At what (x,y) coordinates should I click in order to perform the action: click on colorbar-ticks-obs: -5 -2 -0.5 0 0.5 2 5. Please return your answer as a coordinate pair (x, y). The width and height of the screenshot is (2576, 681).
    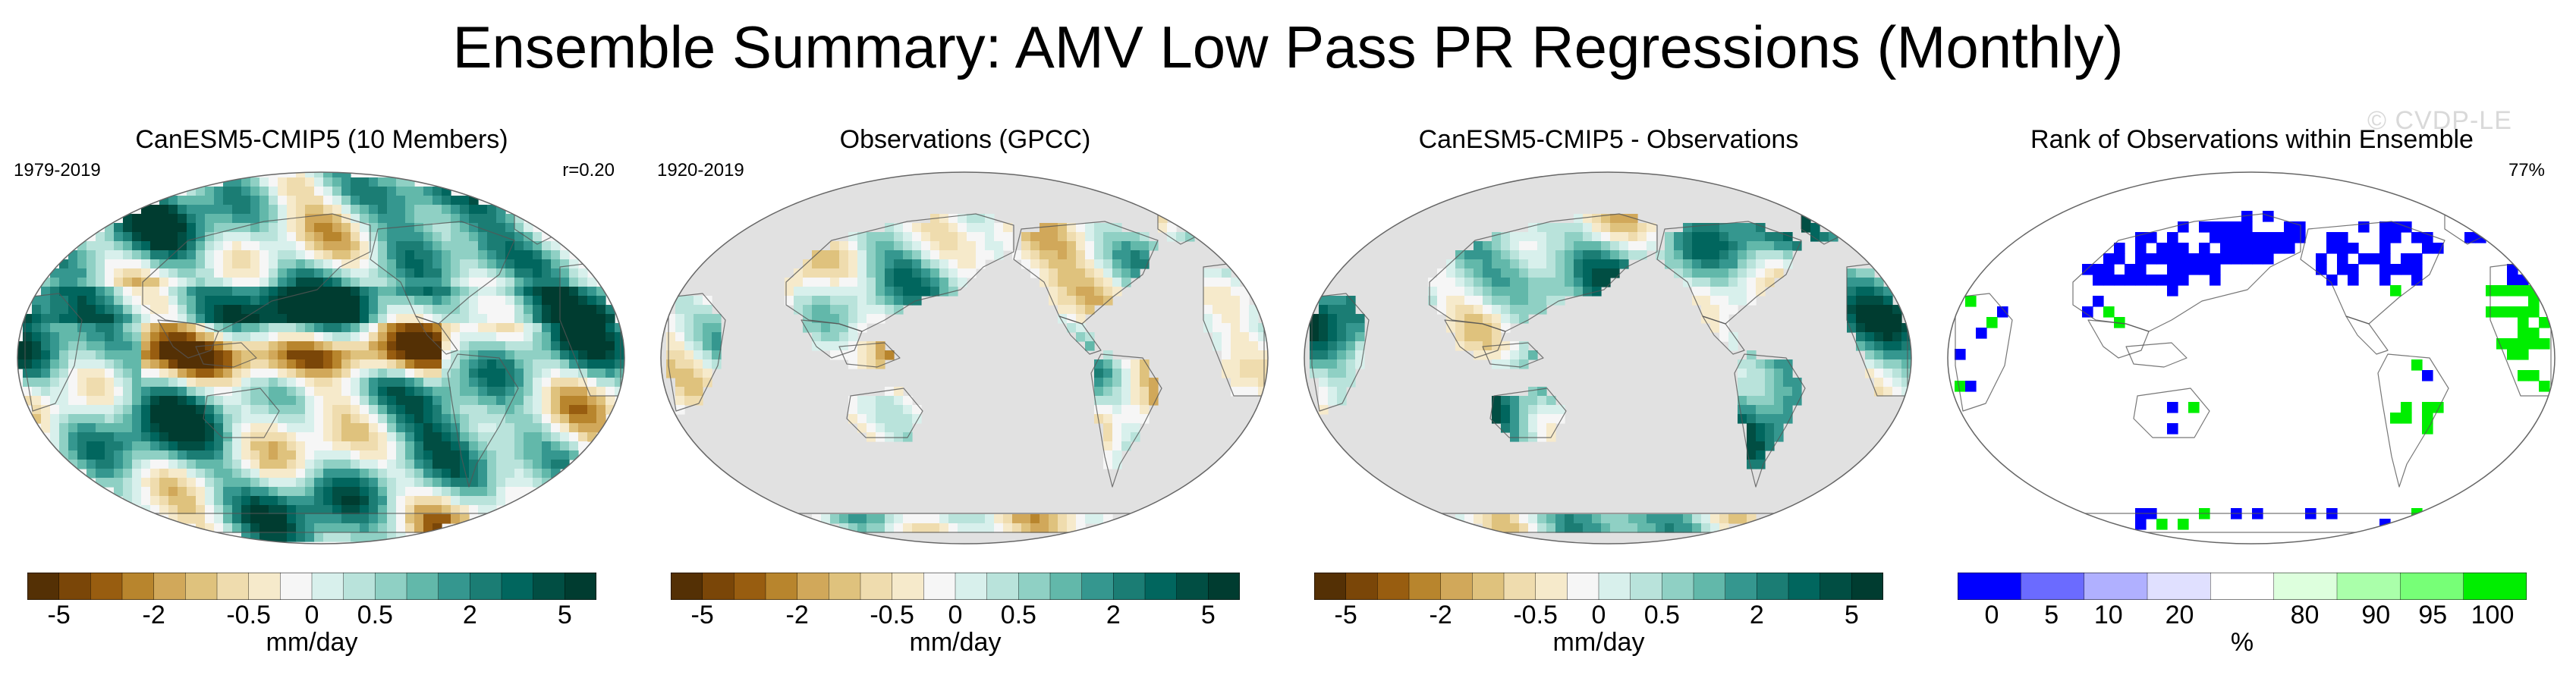
    Looking at the image, I should click on (955, 616).